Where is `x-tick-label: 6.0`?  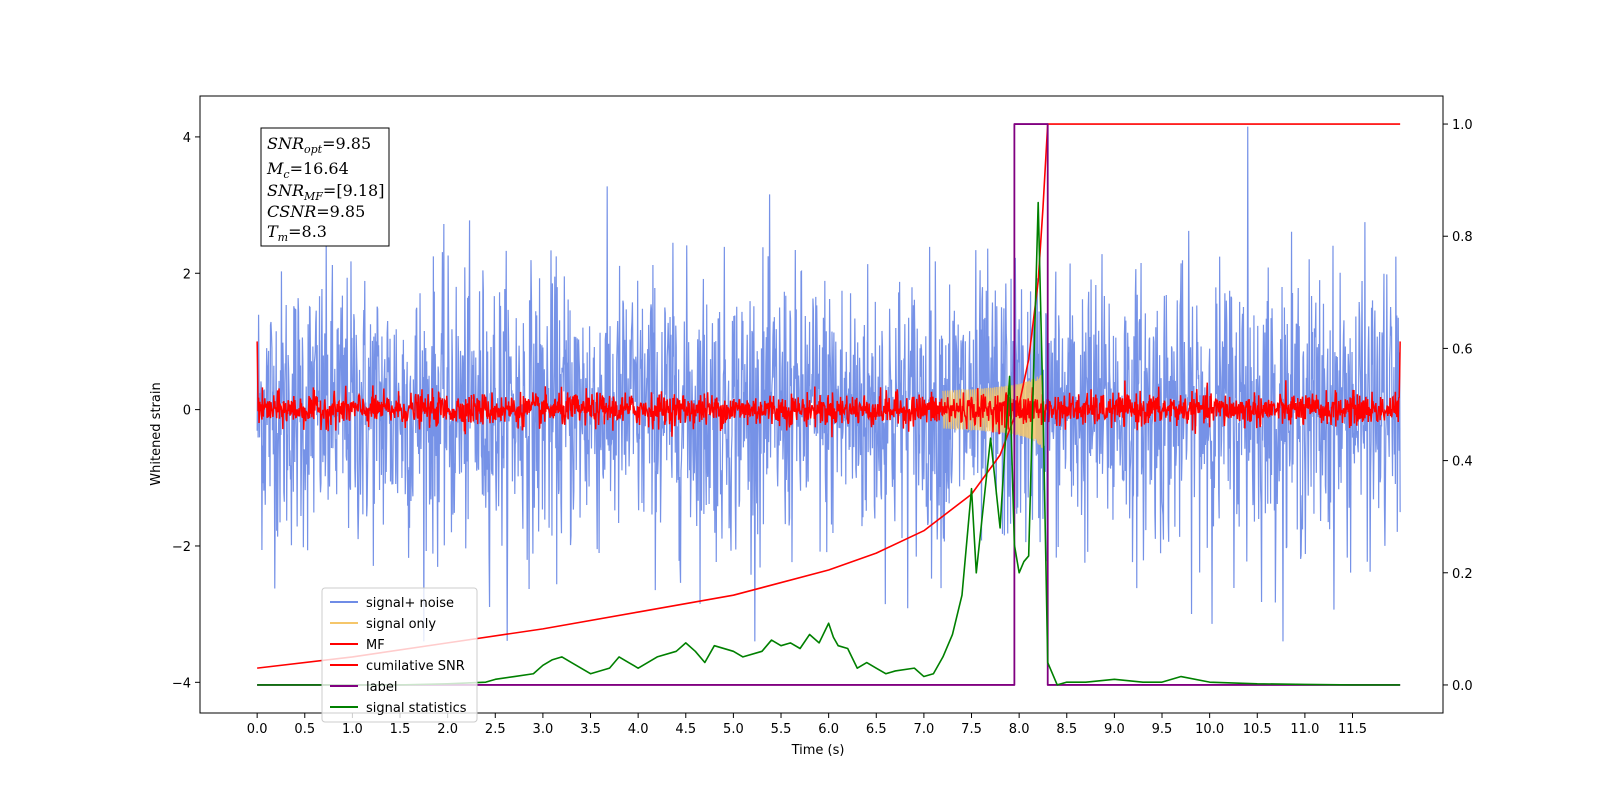
x-tick-label: 6.0 is located at coordinates (828, 729).